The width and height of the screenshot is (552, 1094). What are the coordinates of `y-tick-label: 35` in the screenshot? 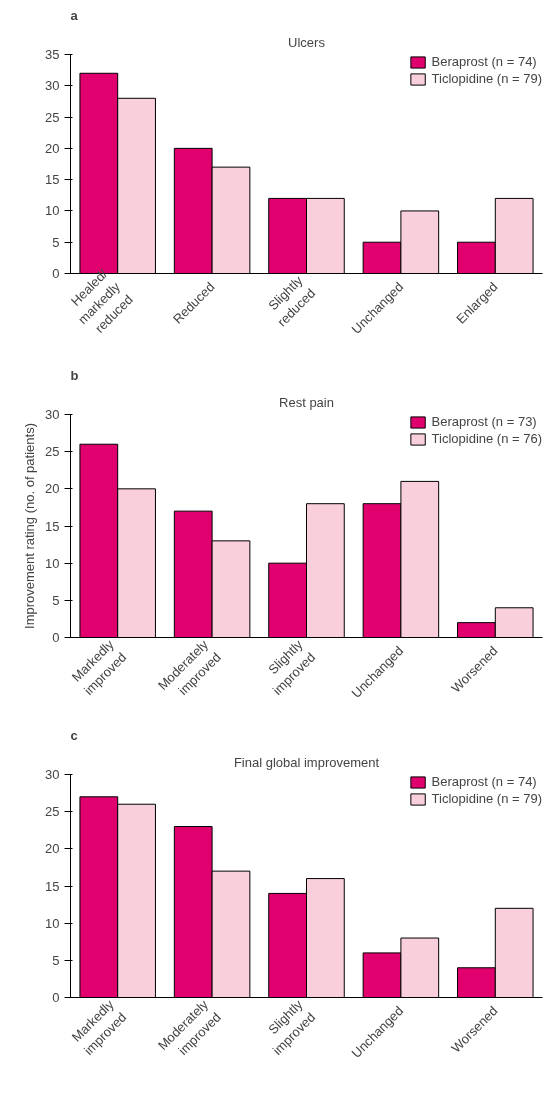 It's located at (52, 54).